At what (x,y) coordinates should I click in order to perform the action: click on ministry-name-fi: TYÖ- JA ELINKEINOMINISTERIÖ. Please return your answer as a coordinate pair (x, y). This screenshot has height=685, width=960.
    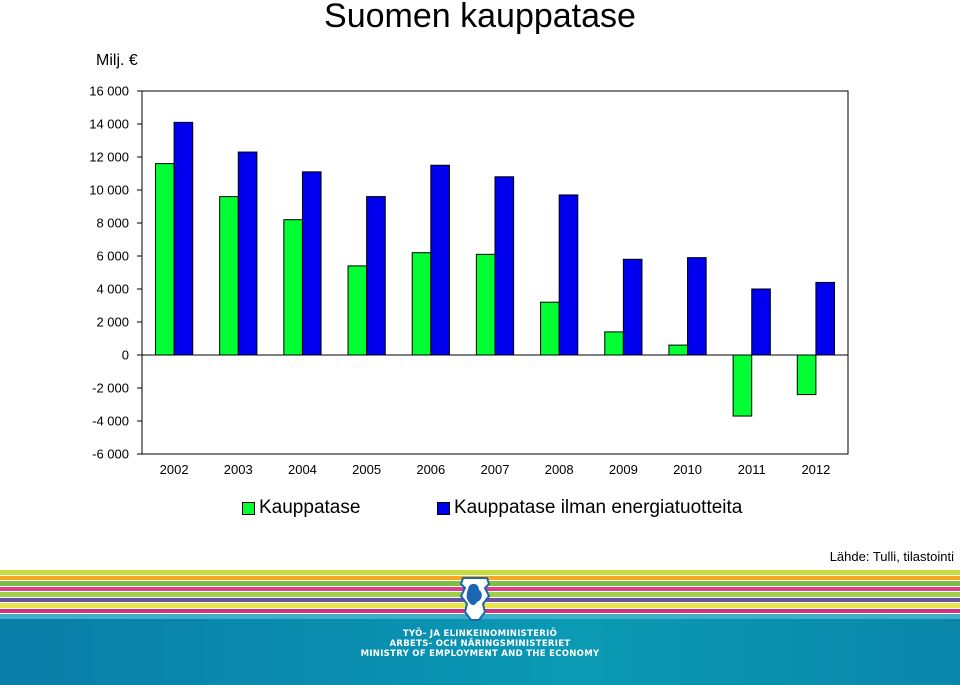
    Looking at the image, I should click on (480, 634).